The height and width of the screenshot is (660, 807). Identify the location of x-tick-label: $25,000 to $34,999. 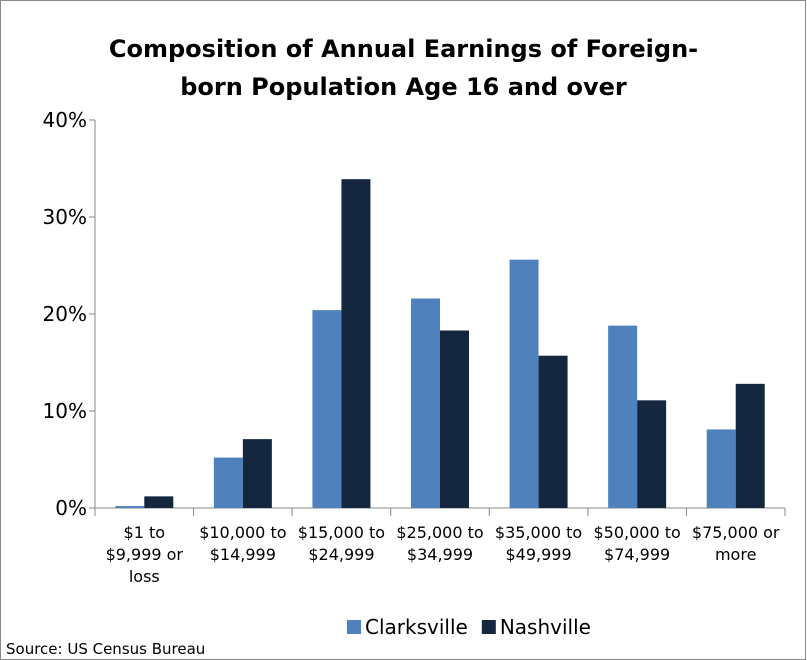
(440, 543).